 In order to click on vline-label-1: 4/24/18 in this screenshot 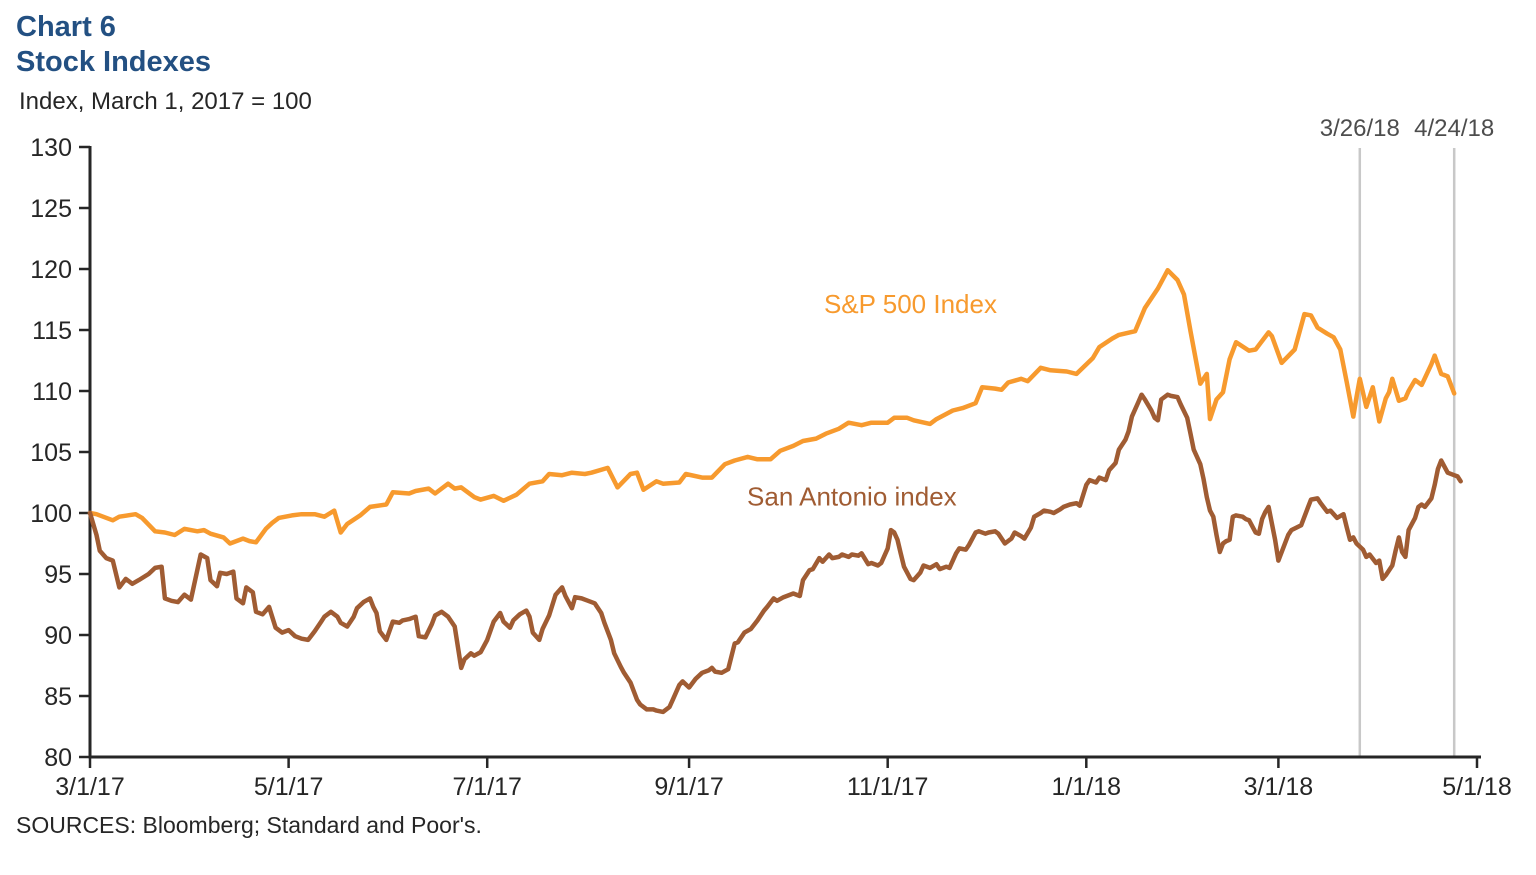, I will do `click(1454, 128)`.